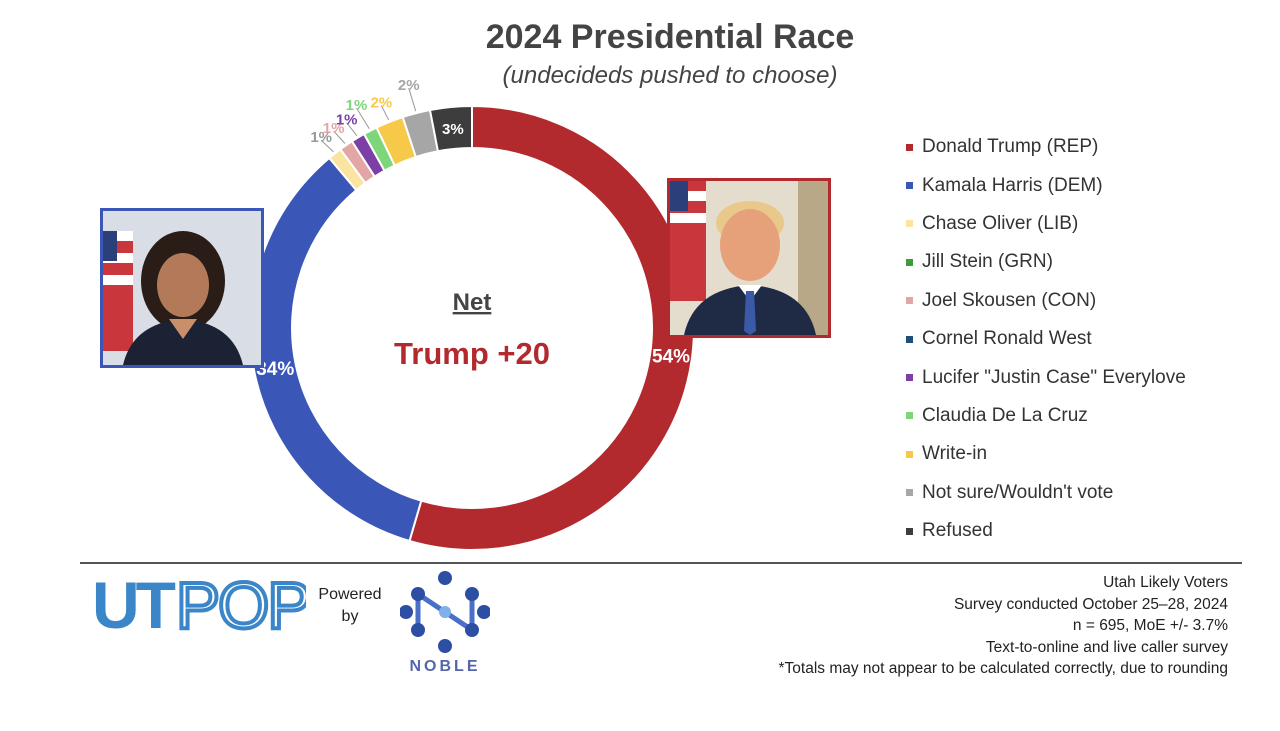 The height and width of the screenshot is (731, 1280). What do you see at coordinates (472, 353) in the screenshot?
I see `net-value: Trump +20` at bounding box center [472, 353].